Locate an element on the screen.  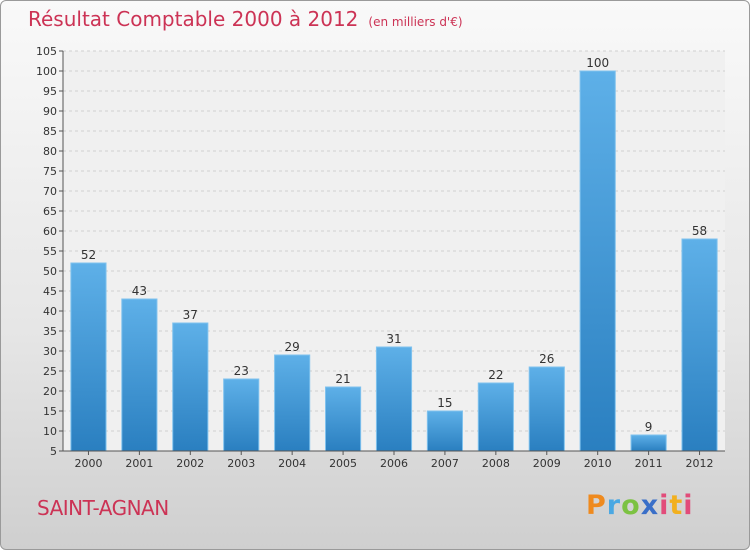
logo-letter: r is located at coordinates (614, 505).